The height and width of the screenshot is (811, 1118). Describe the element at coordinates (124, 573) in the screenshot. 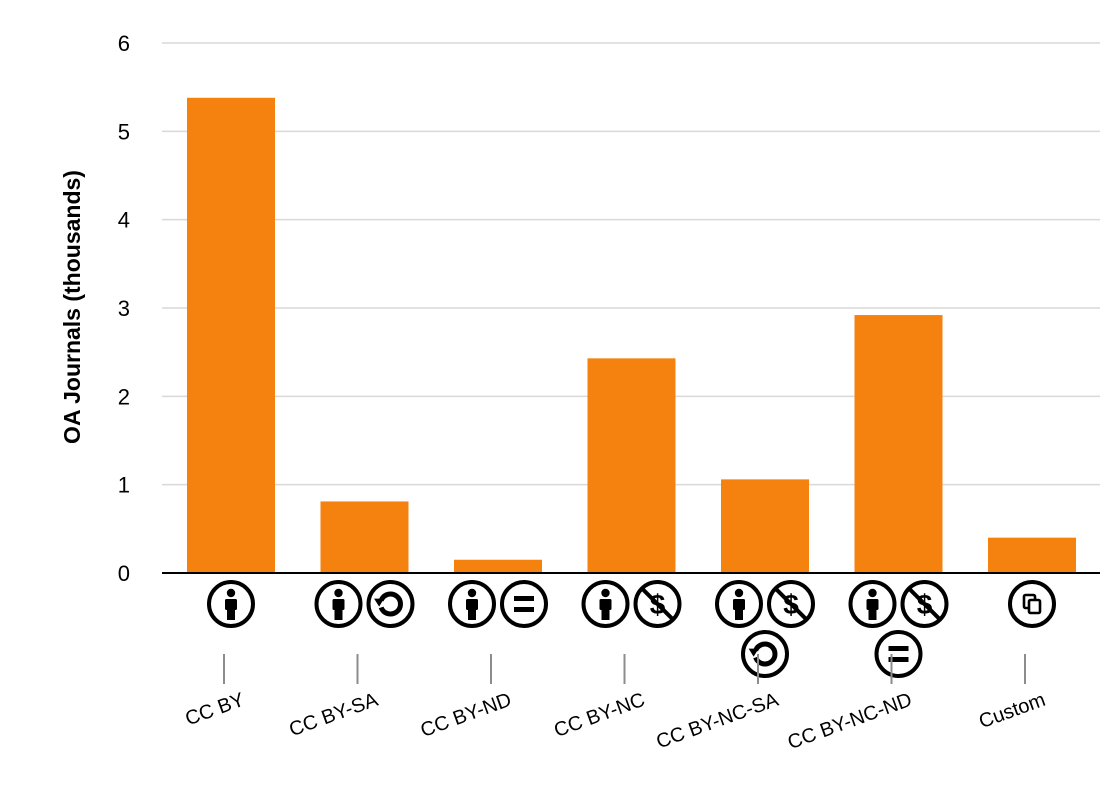

I see `y-tick-label: 0` at that location.